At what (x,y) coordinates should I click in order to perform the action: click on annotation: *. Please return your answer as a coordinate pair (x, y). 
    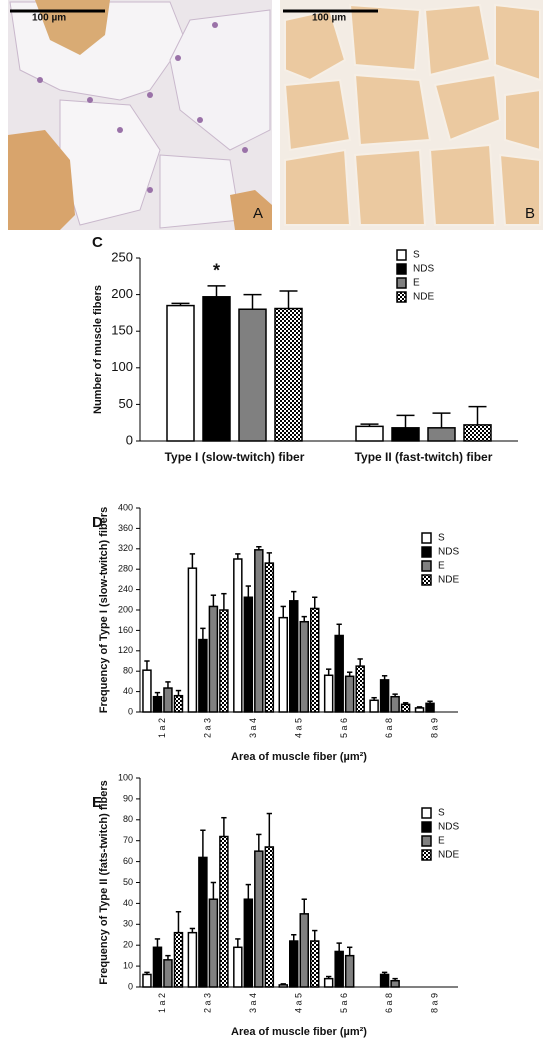
    Looking at the image, I should click on (216, 271).